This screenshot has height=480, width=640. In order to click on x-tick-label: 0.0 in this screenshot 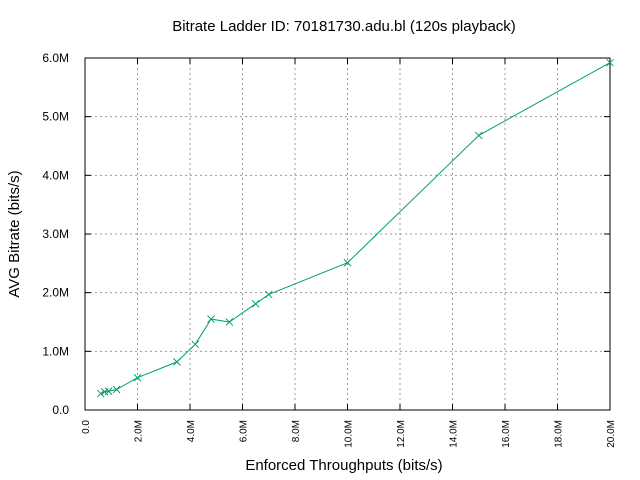, I will do `click(86, 427)`.